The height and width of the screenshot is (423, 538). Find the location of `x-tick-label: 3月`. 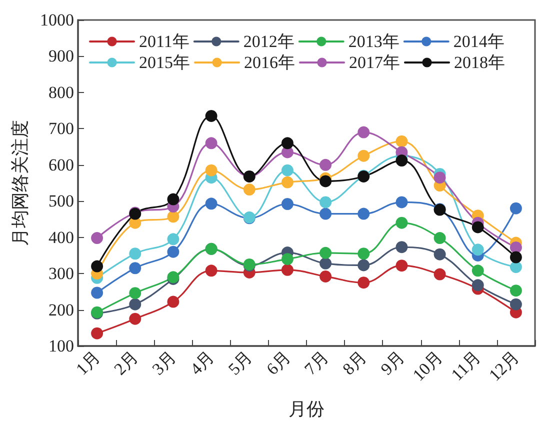

x-tick-label: 3月 is located at coordinates (164, 363).